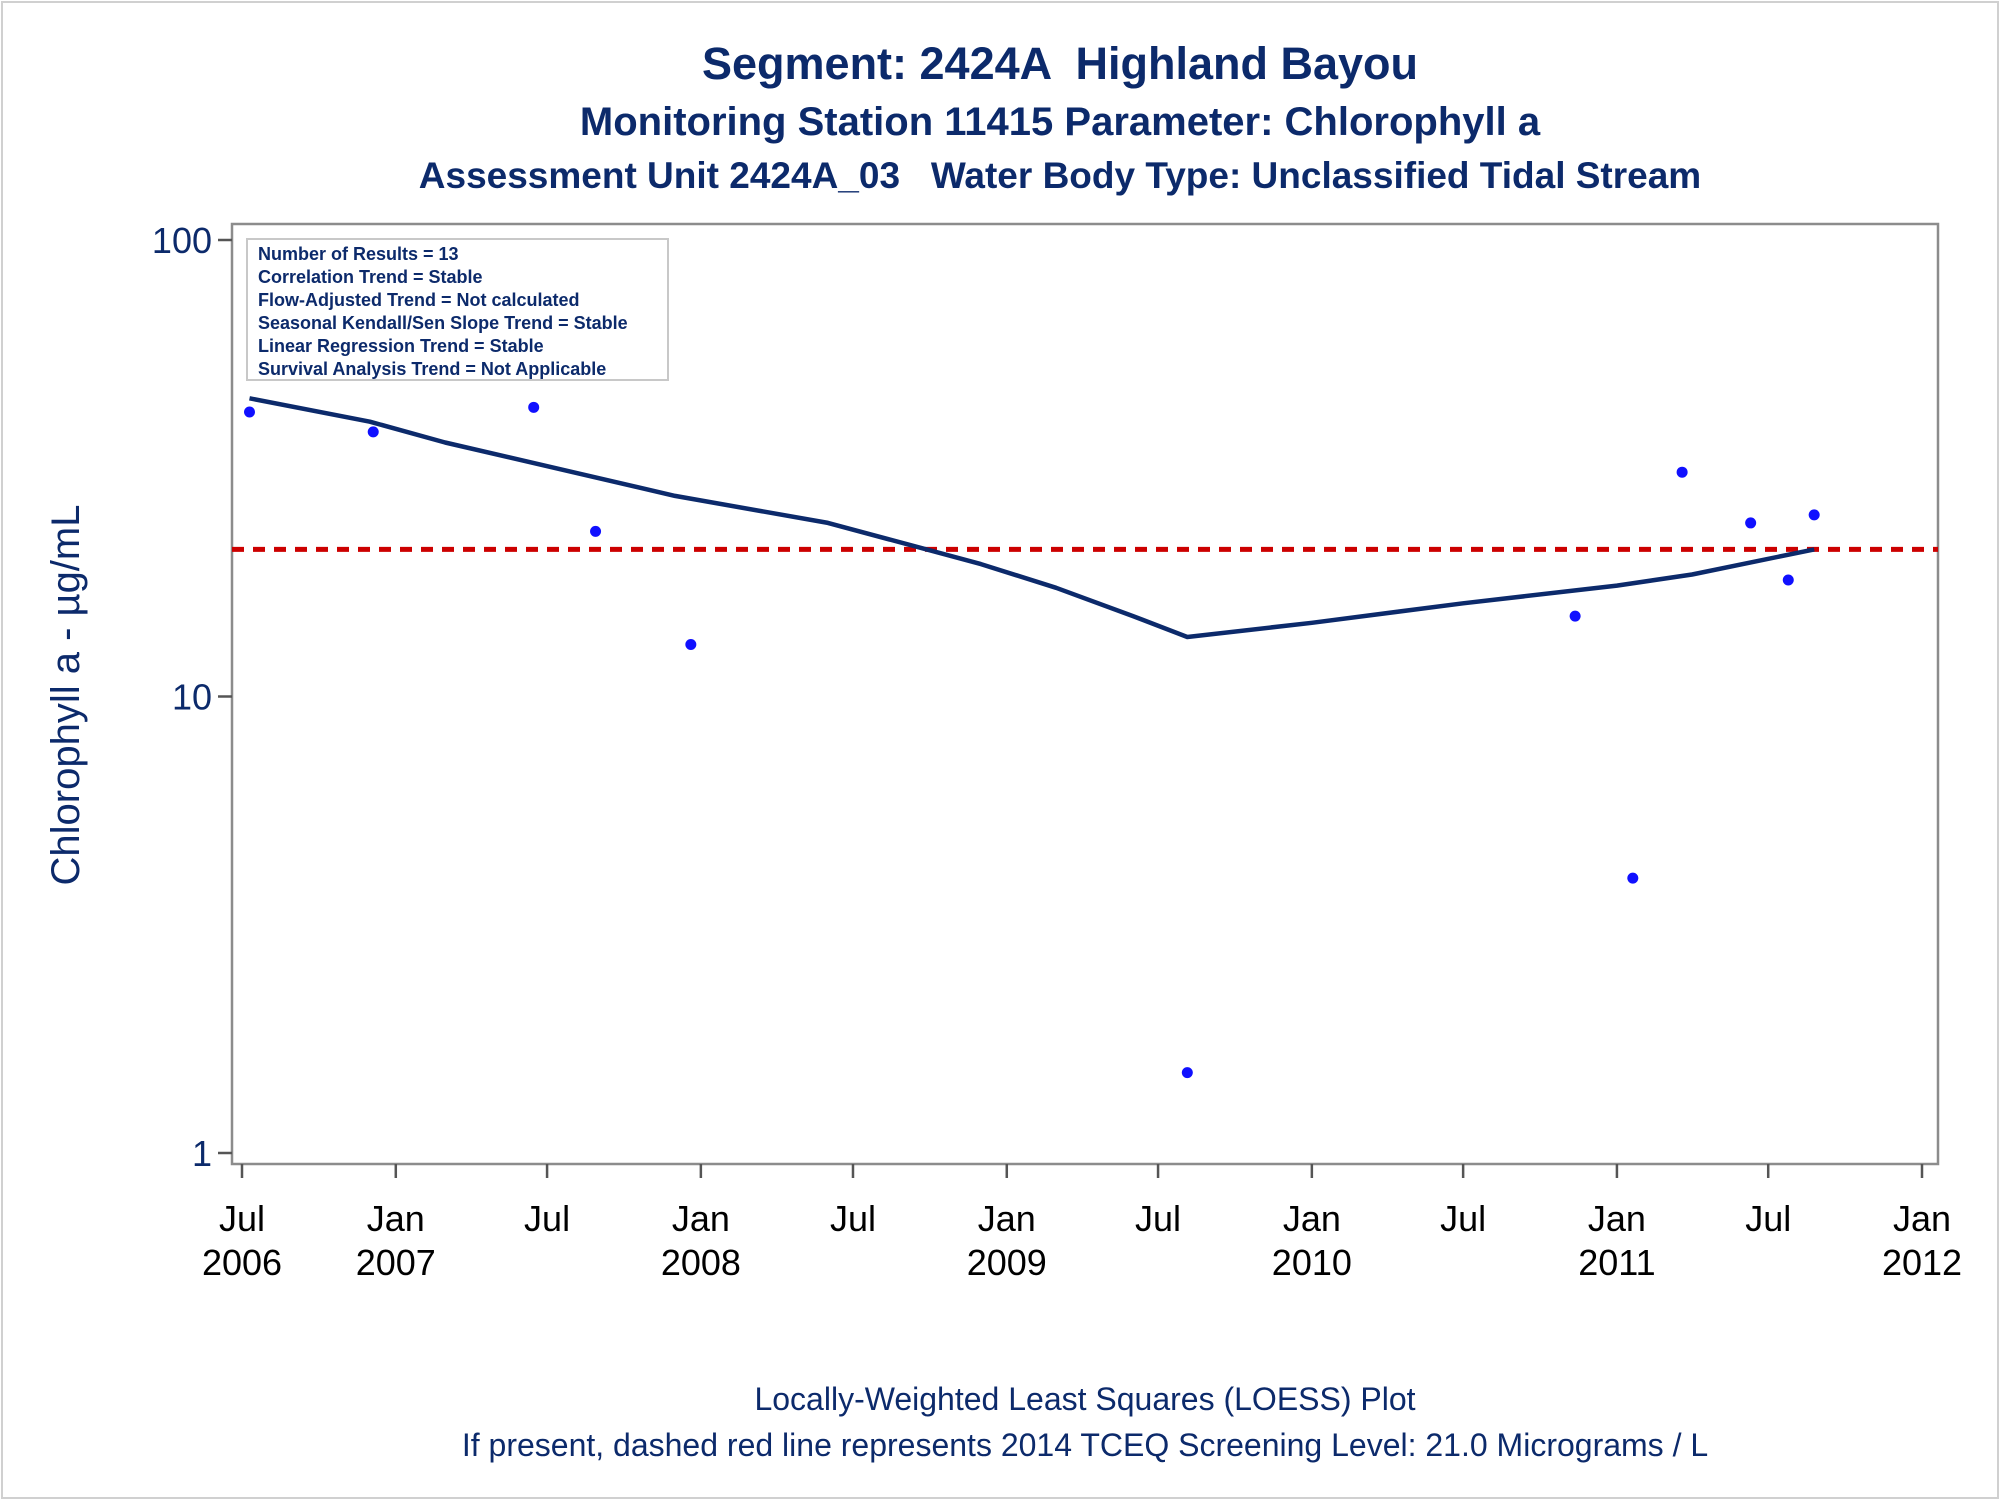  Describe the element at coordinates (182, 240) in the screenshot. I see `y-tick-label: 100` at that location.